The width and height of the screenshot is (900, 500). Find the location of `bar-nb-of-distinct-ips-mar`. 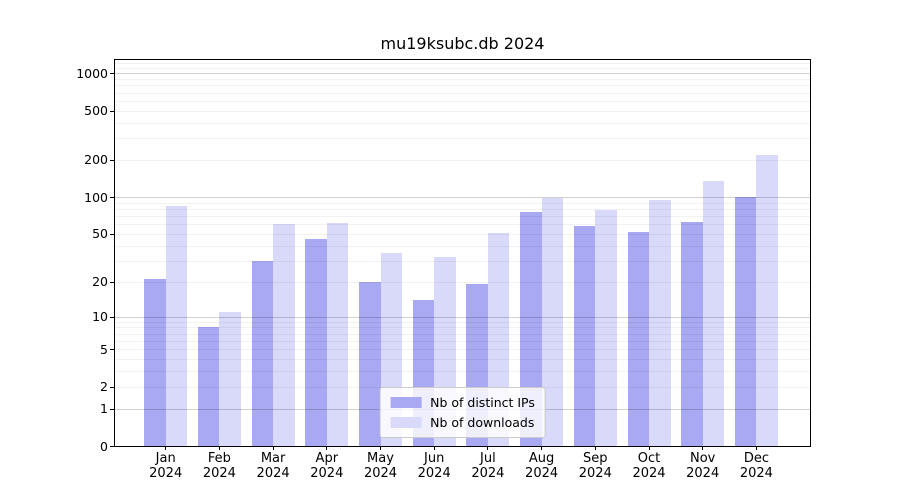

bar-nb-of-distinct-ips-mar is located at coordinates (262, 353).